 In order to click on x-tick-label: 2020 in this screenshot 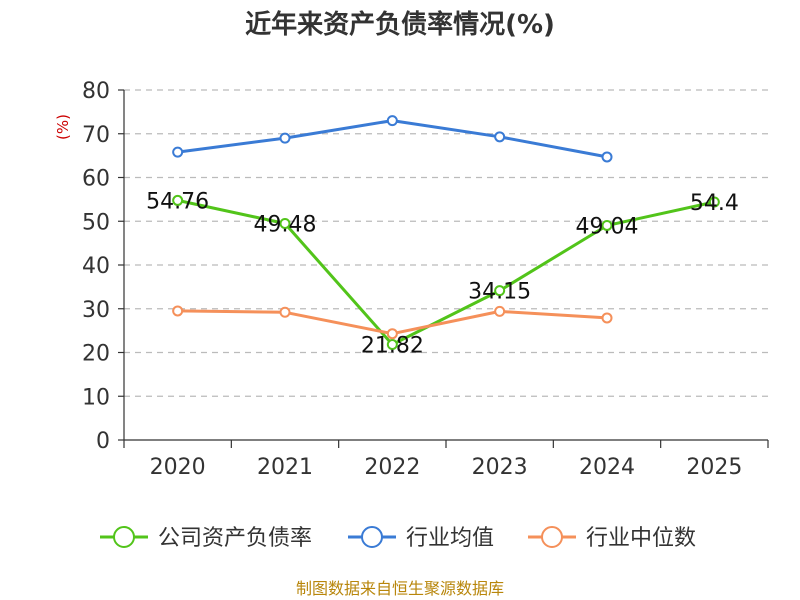, I will do `click(178, 467)`.